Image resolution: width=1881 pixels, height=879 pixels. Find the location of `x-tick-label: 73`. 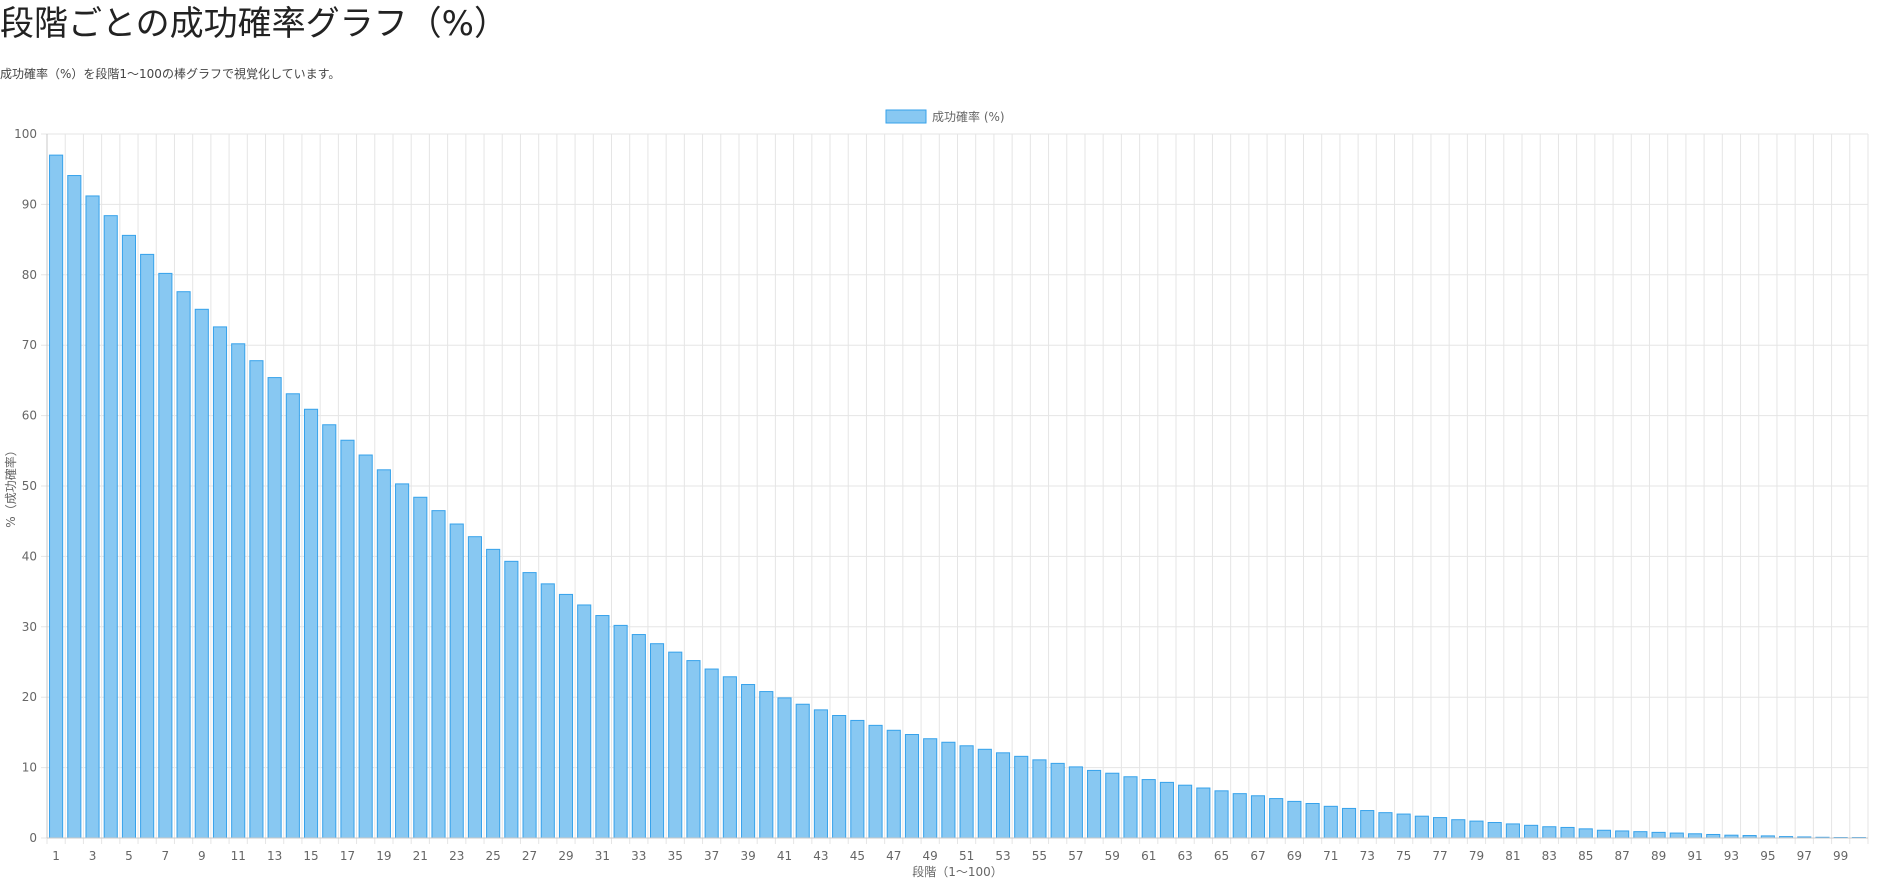

x-tick-label: 73 is located at coordinates (1367, 856).